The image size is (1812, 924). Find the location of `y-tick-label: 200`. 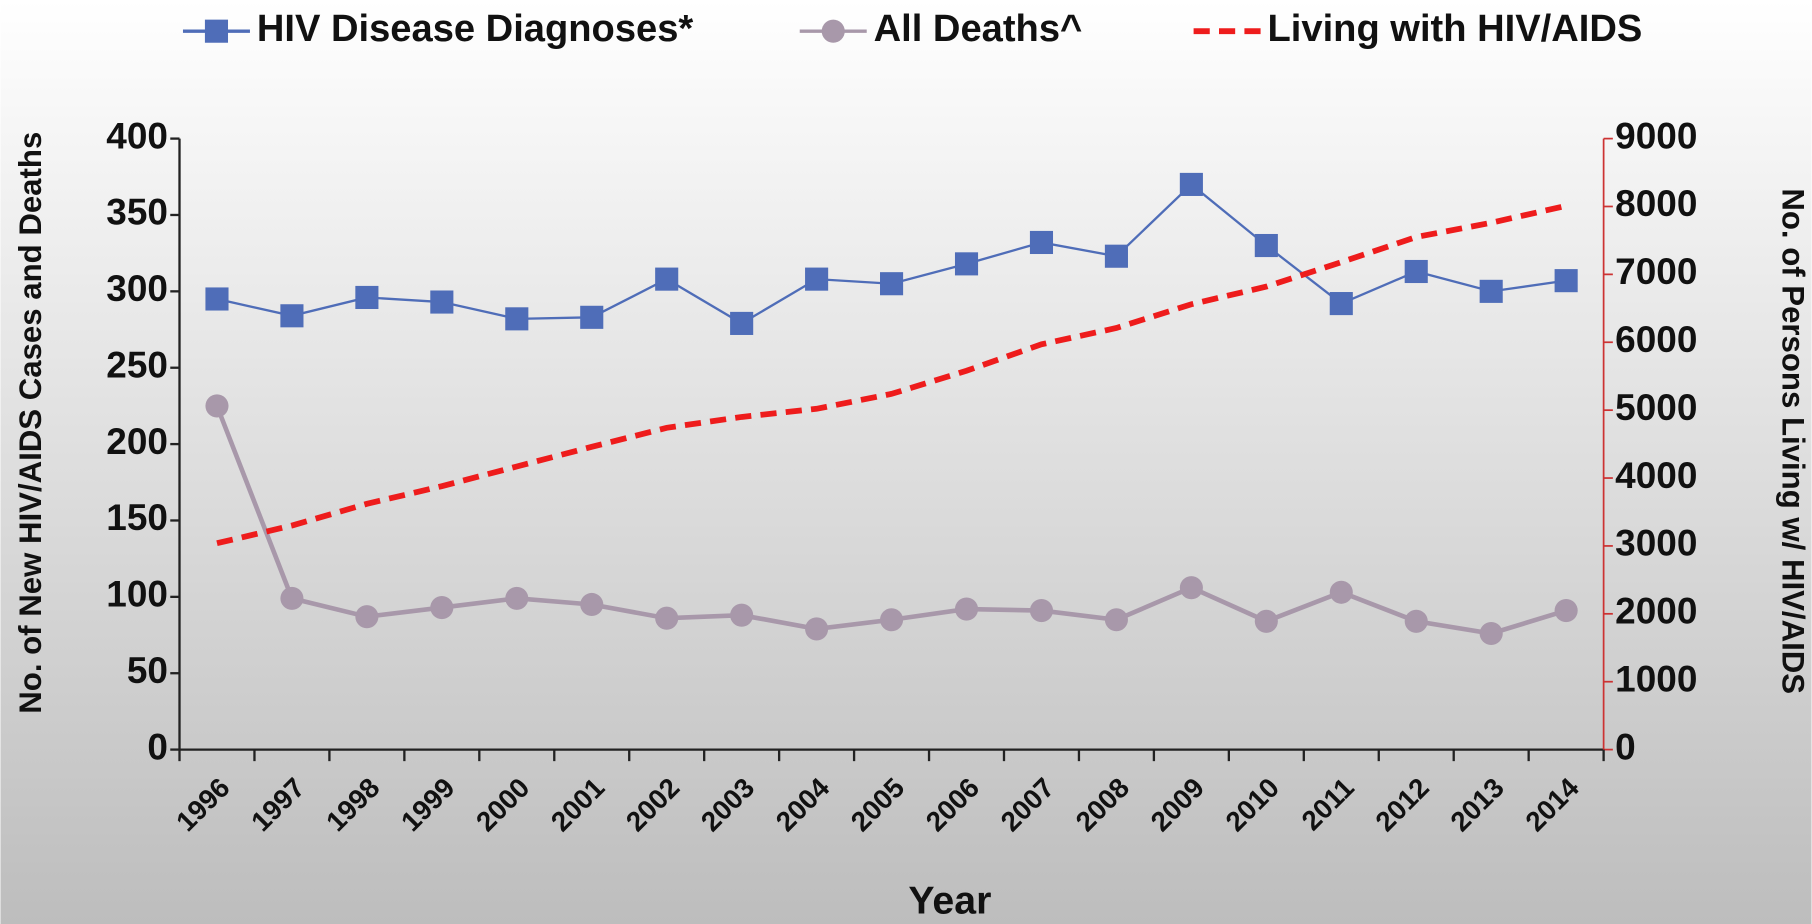

y-tick-label: 200 is located at coordinates (137, 441).